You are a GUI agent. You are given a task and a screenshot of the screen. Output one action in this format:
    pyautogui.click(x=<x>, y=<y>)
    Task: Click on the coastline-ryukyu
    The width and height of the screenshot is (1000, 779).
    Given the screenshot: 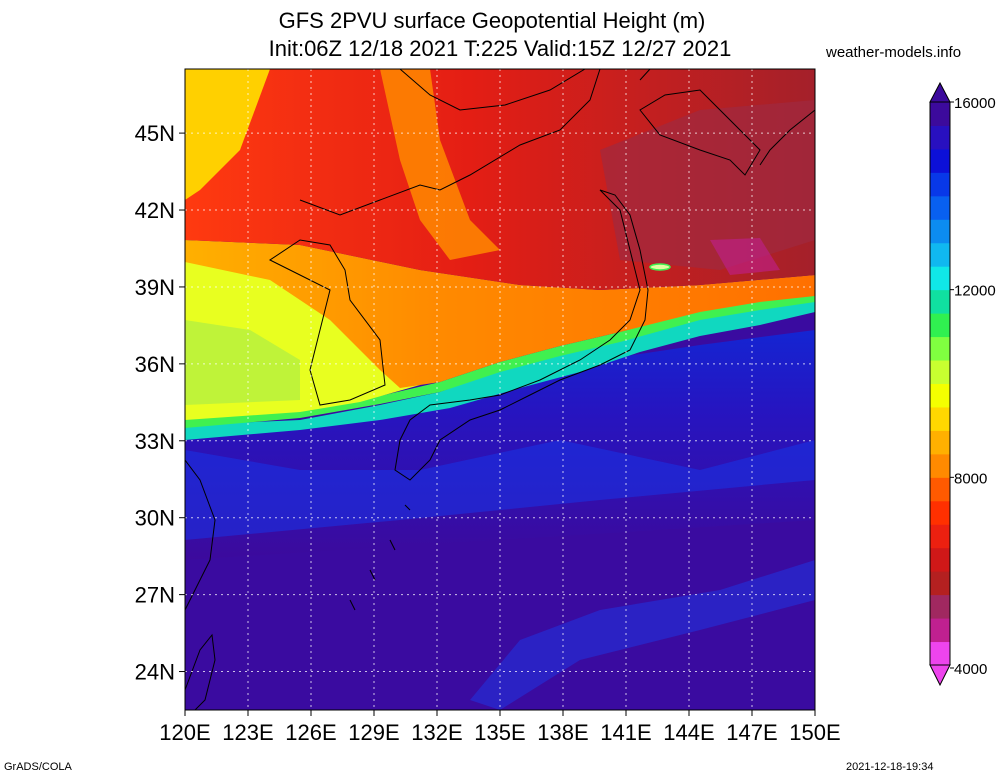 What is the action you would take?
    pyautogui.click(x=380, y=557)
    